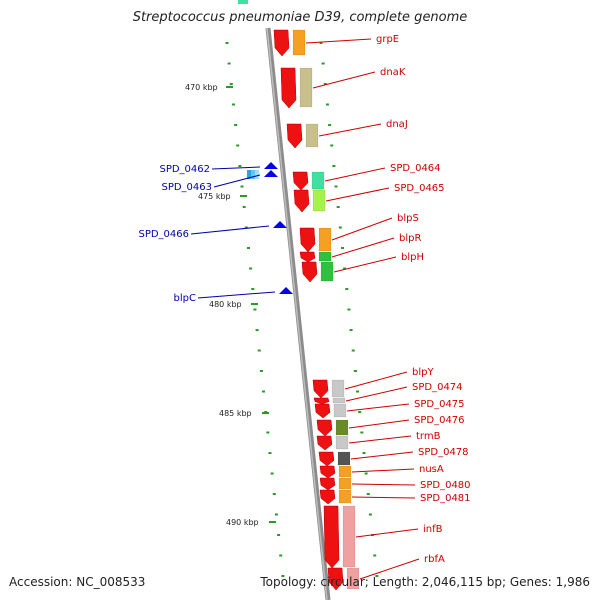 This screenshot has height=600, width=600. Describe the element at coordinates (230, 305) in the screenshot. I see `kbp-markers: 470 kbp 475 kbp 480 kbp 485 kbp 490 kbp` at that location.